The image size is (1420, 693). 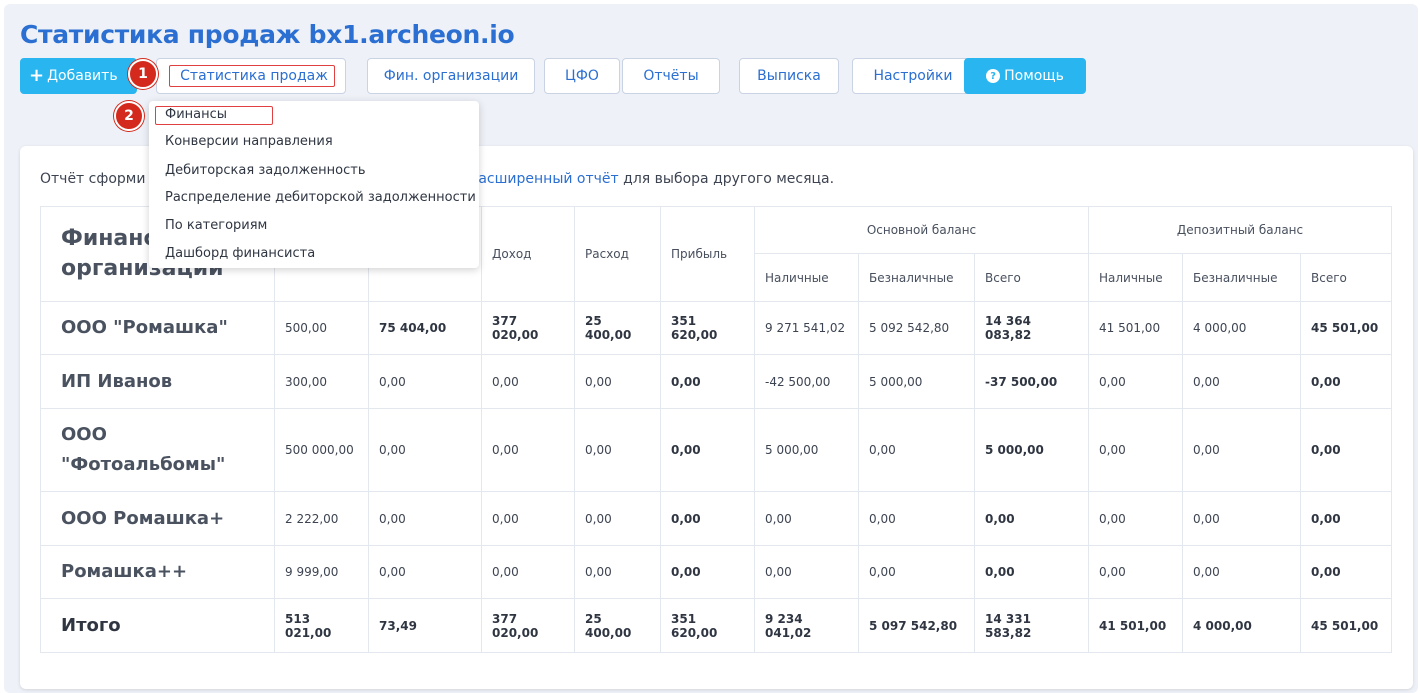 I want to click on tab-sales-stats-label: Статистика продаж, so click(x=254, y=76).